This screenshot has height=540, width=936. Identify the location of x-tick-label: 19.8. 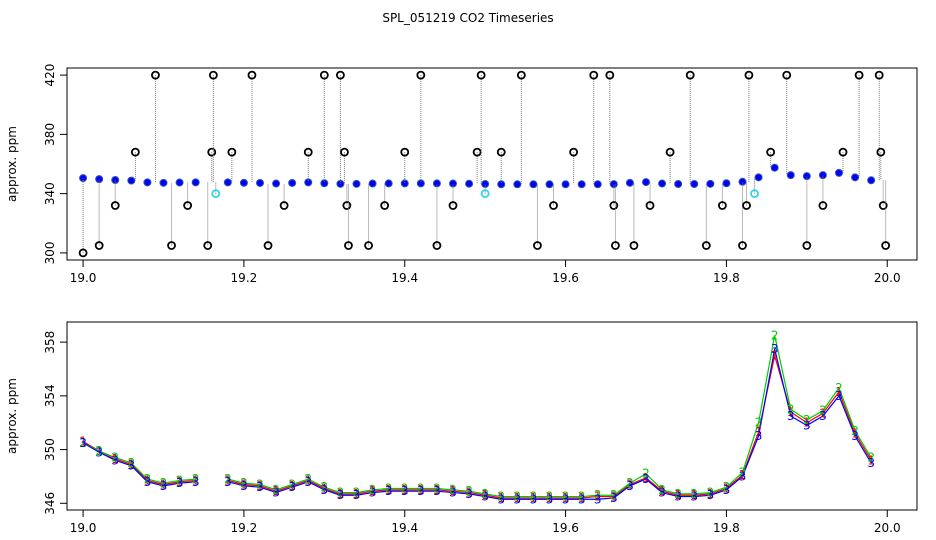
(726, 528).